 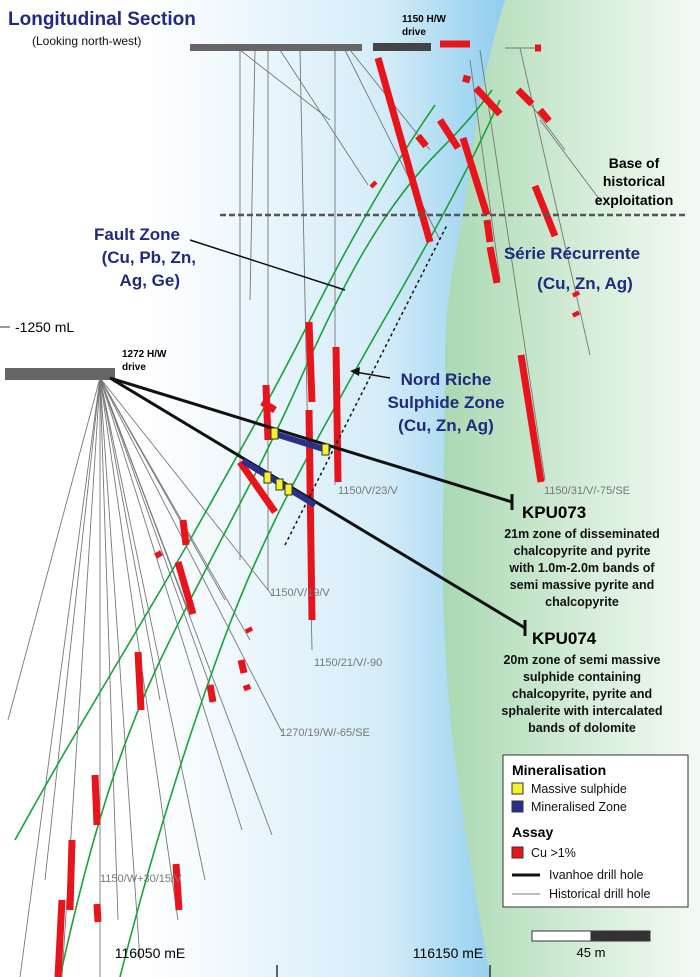 I want to click on serie-label: (Cu, Zn, Ag), so click(x=585, y=283).